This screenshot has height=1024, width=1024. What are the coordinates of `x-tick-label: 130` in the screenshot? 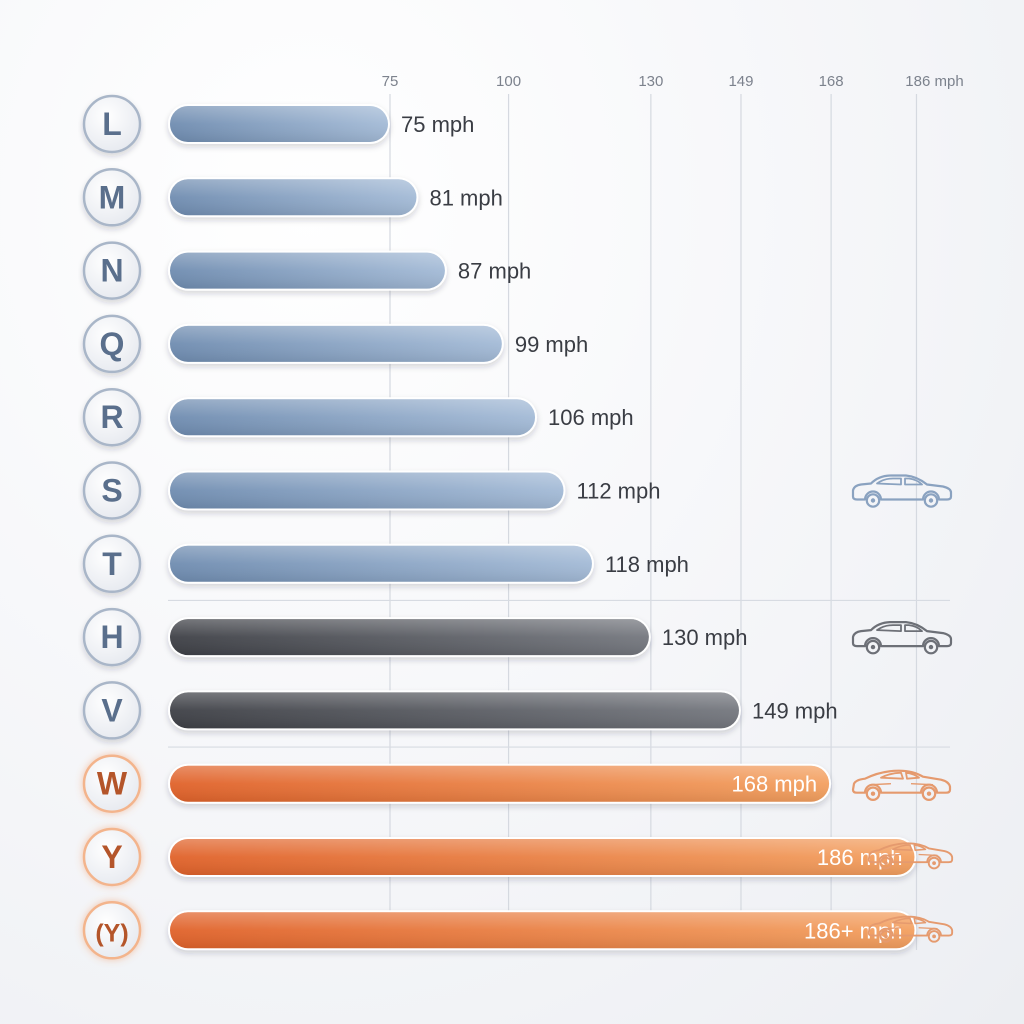 It's located at (650, 81).